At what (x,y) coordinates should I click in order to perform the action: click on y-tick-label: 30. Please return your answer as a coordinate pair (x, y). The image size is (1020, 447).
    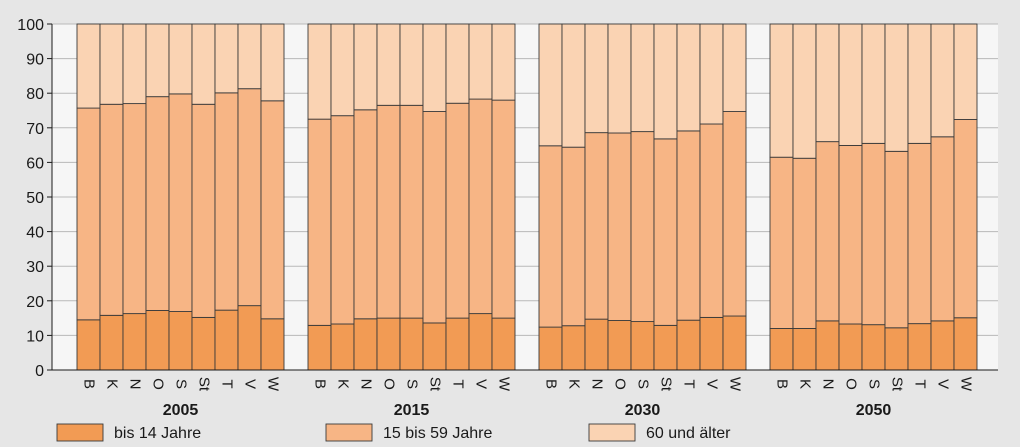
    Looking at the image, I should click on (35, 267).